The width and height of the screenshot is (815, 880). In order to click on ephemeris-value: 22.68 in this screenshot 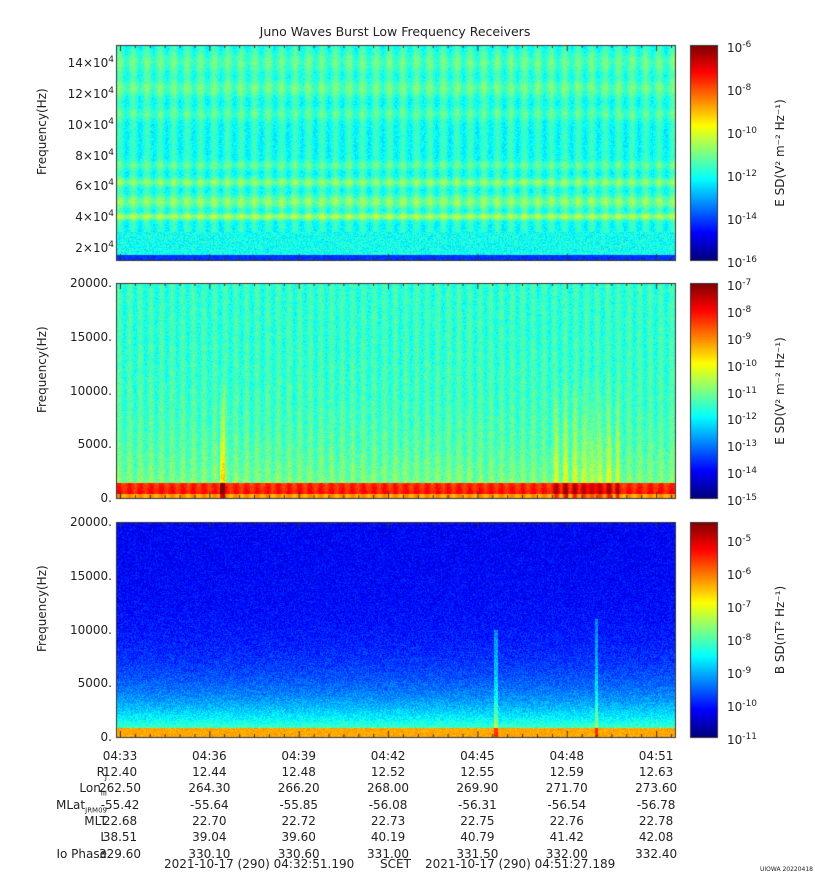, I will do `click(120, 820)`.